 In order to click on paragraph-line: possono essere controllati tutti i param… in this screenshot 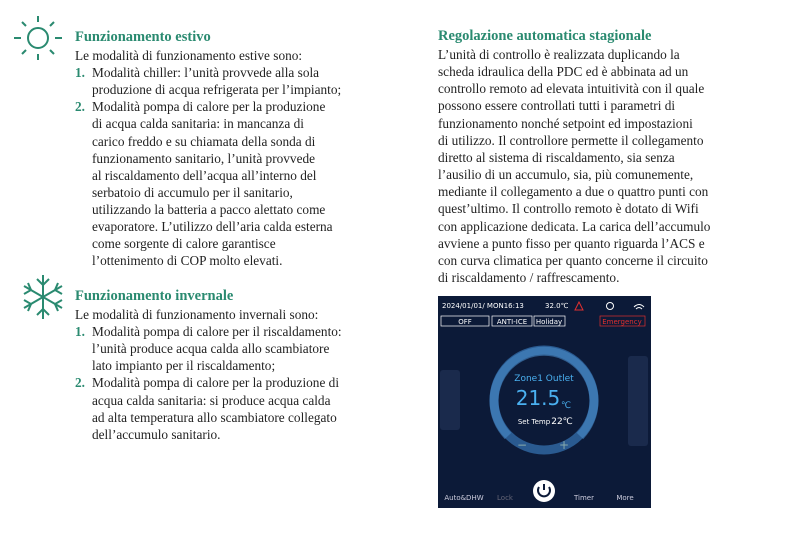, I will do `click(557, 106)`.